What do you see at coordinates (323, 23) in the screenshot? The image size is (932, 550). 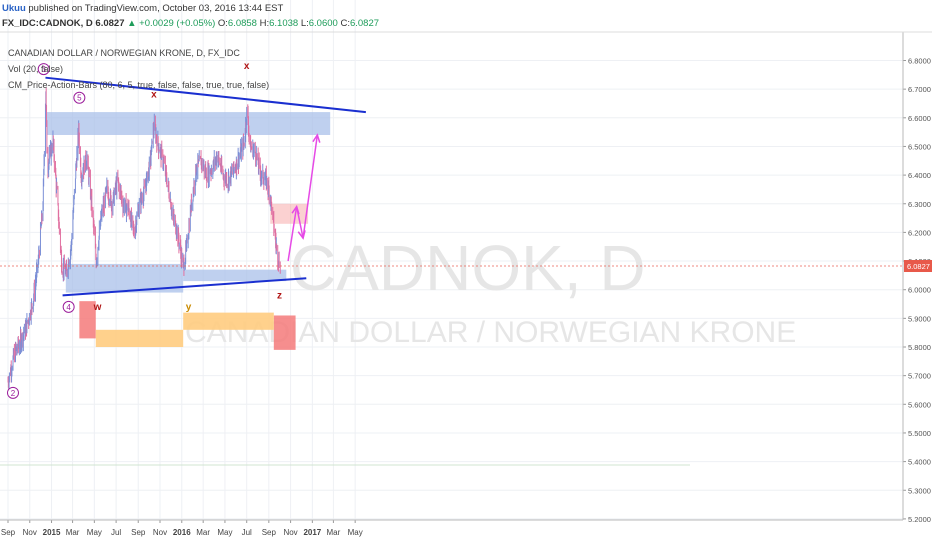 I see `low-value: 6.0600` at bounding box center [323, 23].